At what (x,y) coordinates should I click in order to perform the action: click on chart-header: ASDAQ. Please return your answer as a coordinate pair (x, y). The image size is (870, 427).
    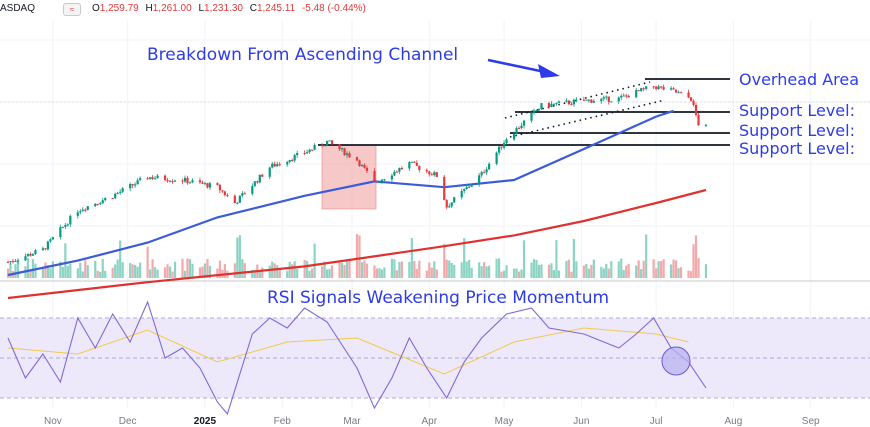
    Looking at the image, I should click on (19, 10).